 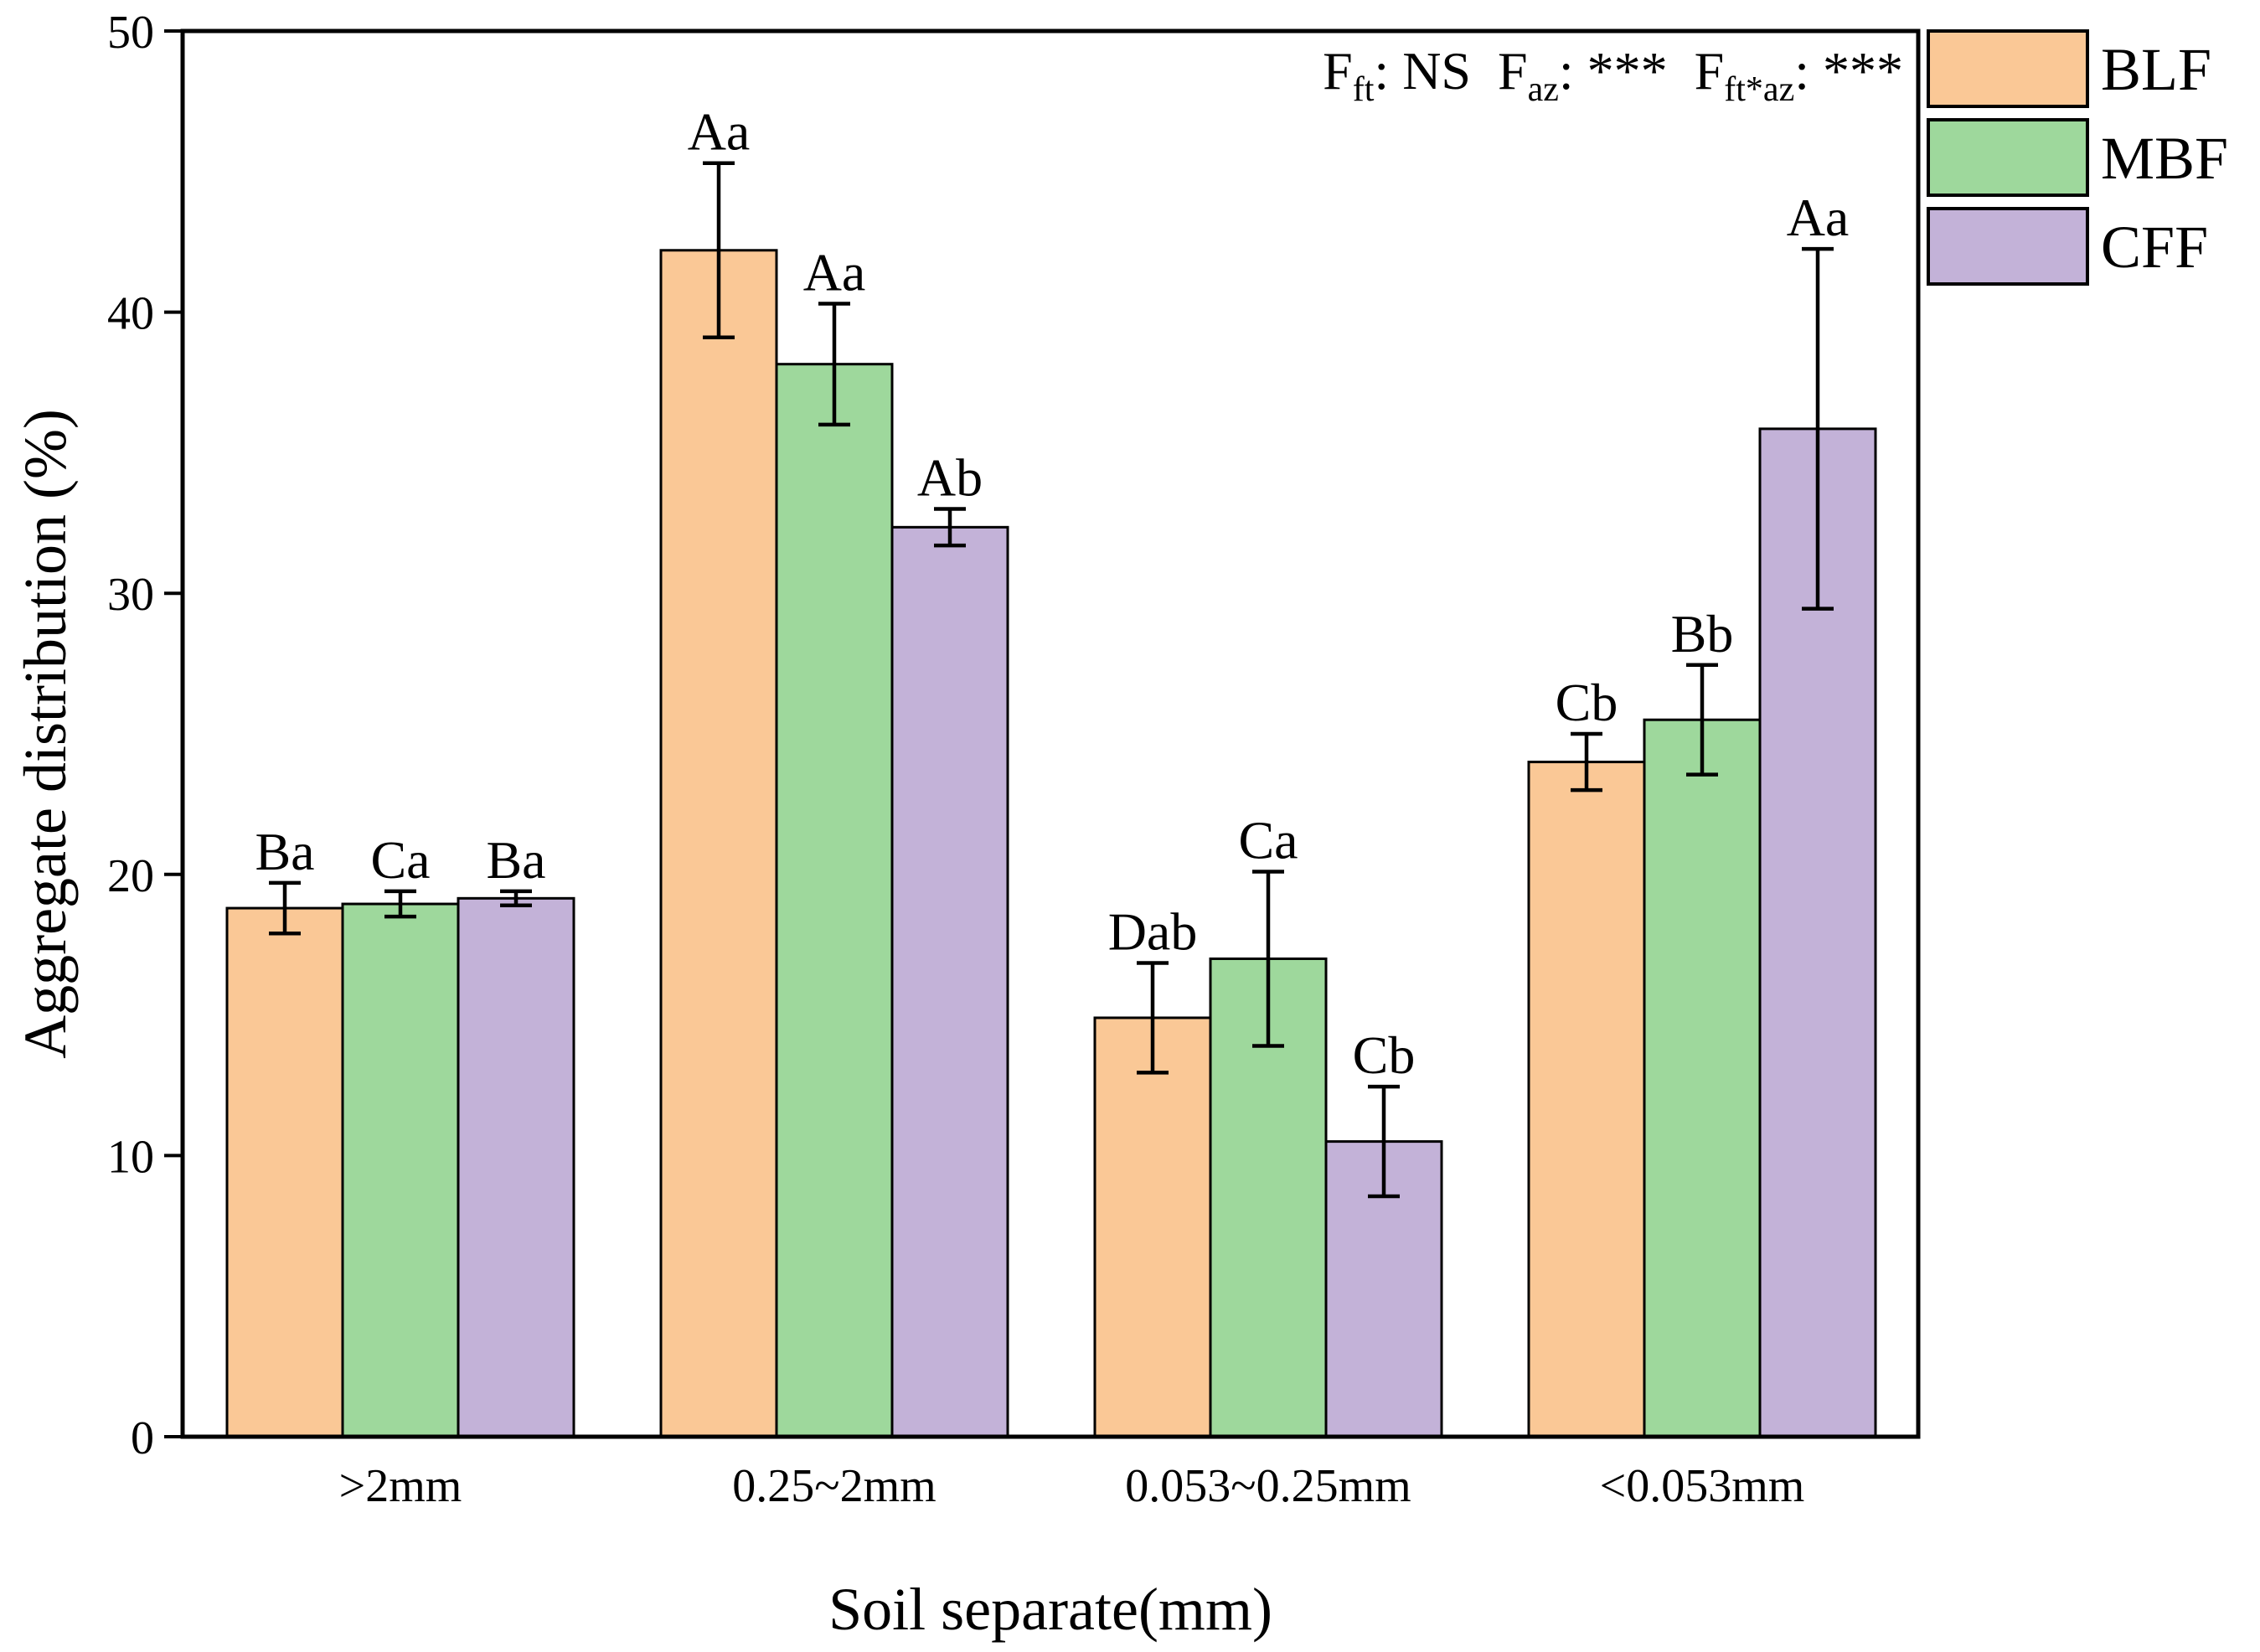 I want to click on significance-label: Ab, so click(x=950, y=478).